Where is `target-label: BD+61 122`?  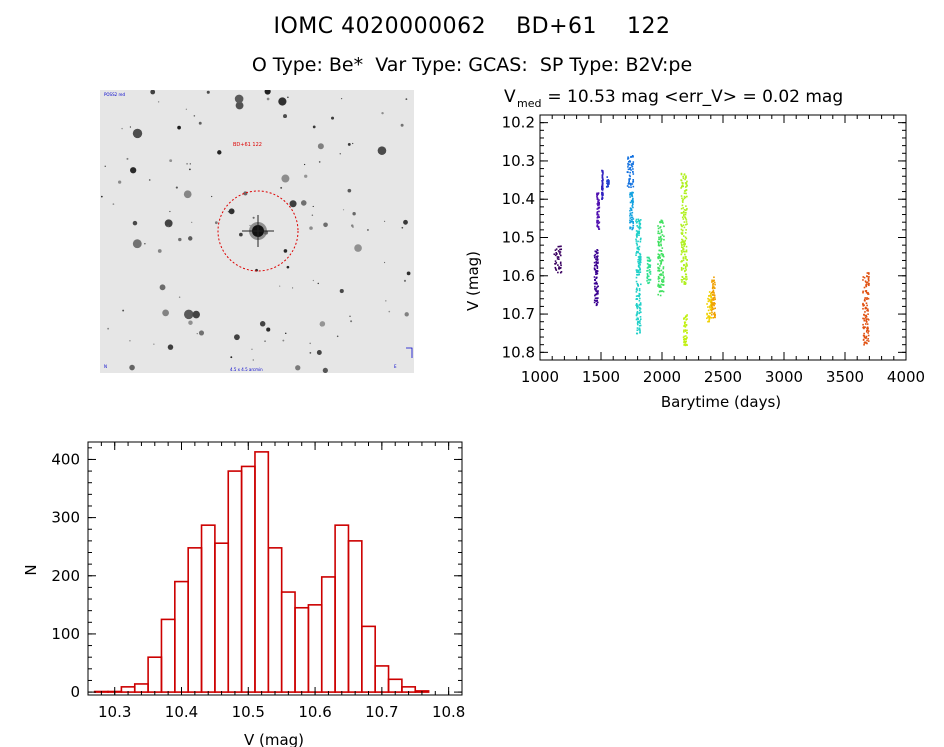 target-label: BD+61 122 is located at coordinates (247, 145).